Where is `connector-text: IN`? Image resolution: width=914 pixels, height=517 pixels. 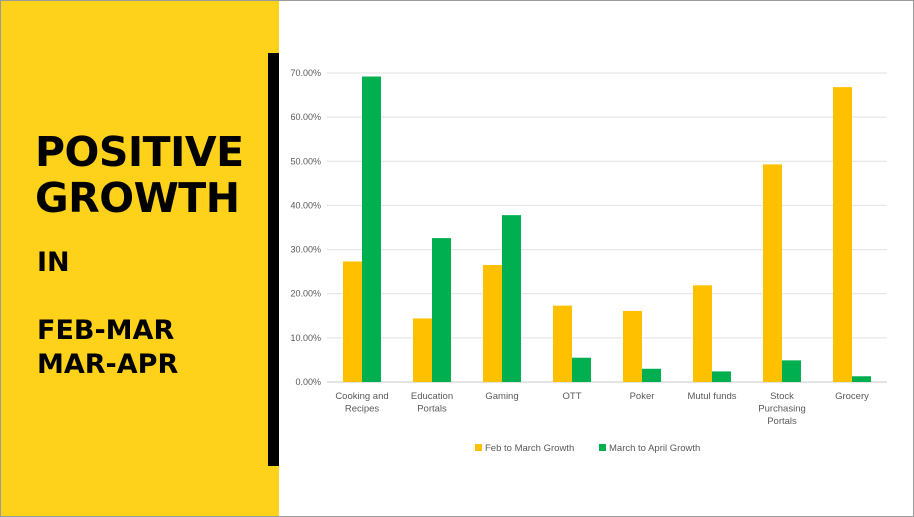
connector-text: IN is located at coordinates (53, 262).